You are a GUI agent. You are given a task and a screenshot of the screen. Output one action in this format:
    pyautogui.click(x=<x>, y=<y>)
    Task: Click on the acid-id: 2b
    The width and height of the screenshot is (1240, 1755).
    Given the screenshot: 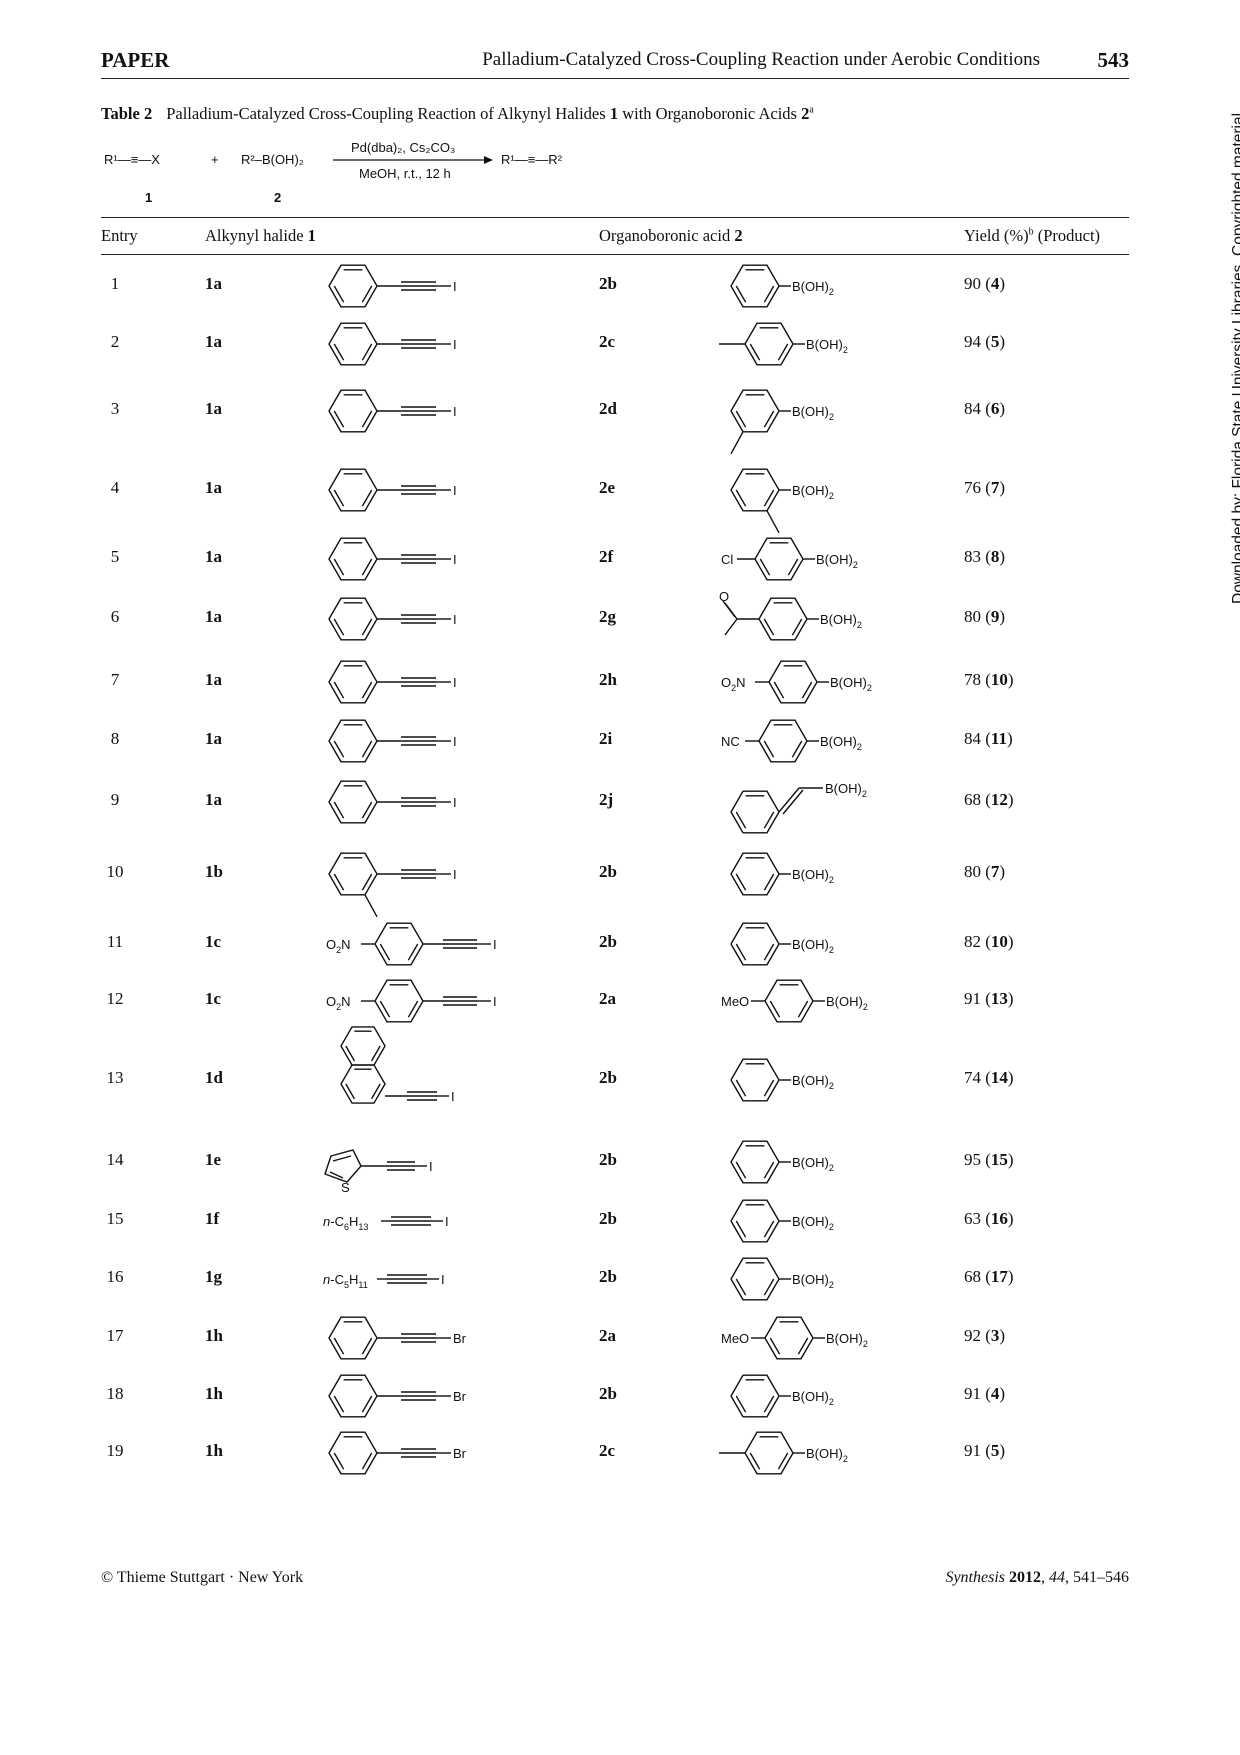 What is the action you would take?
    pyautogui.click(x=608, y=1159)
    